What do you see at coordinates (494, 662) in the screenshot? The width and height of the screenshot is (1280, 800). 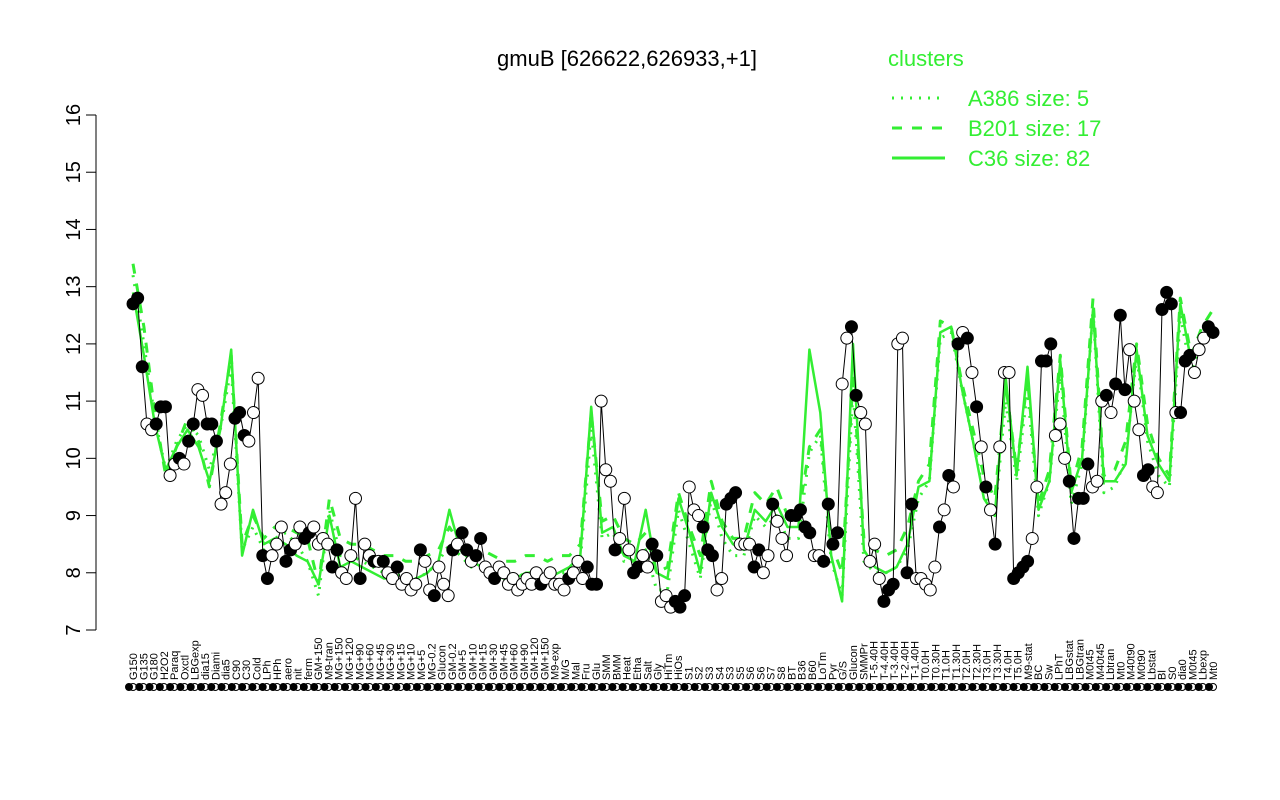 I see `x-tick-label: GM+30` at bounding box center [494, 662].